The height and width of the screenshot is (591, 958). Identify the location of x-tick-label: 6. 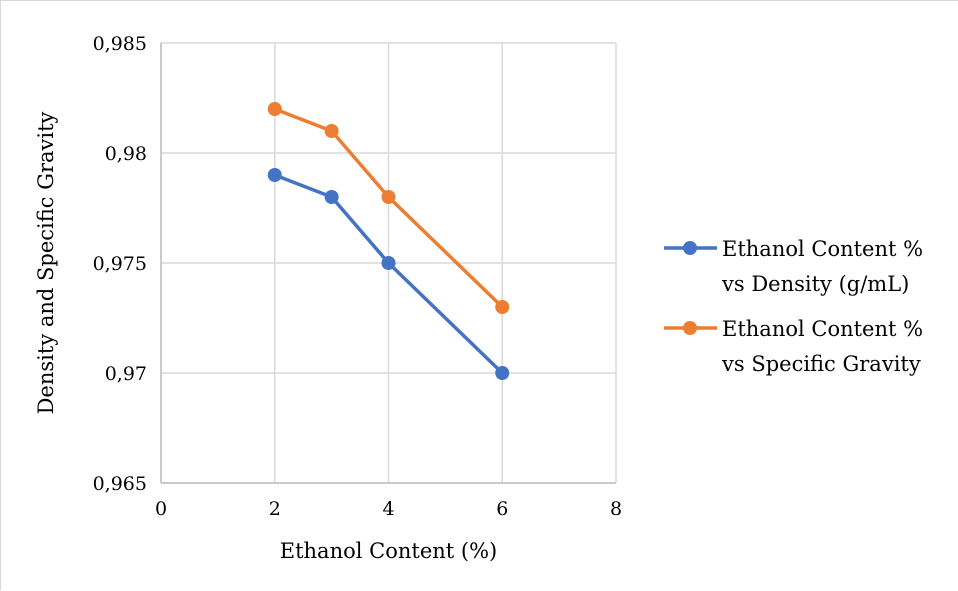
(502, 509).